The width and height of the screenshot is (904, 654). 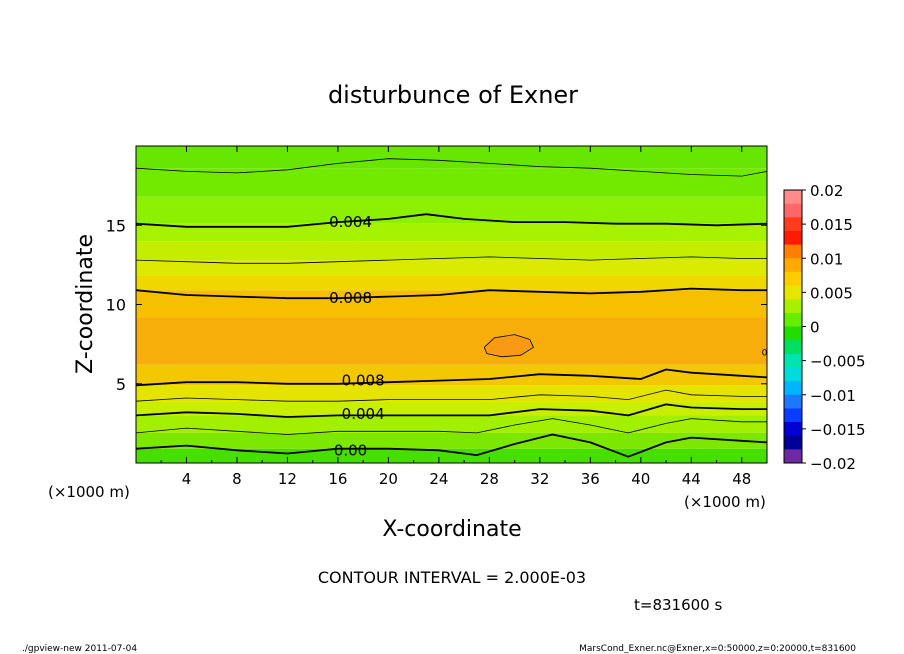 I want to click on contour-interval-text: CONTOUR INTERVAL = 2.000E-03, so click(x=452, y=577).